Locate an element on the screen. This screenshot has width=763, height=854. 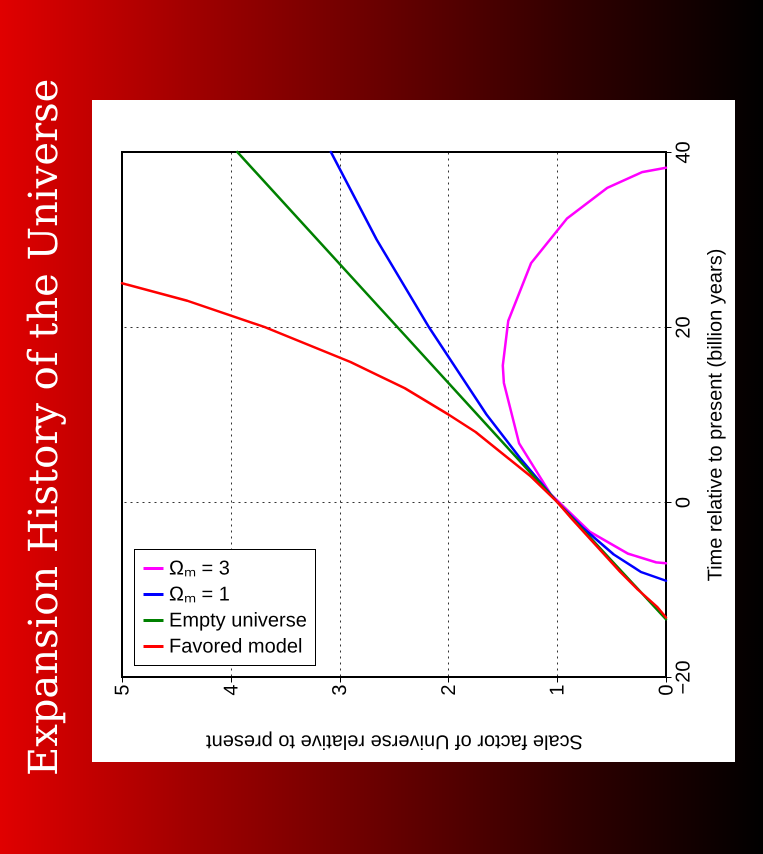
x-tick-label: 4 is located at coordinates (231, 690).